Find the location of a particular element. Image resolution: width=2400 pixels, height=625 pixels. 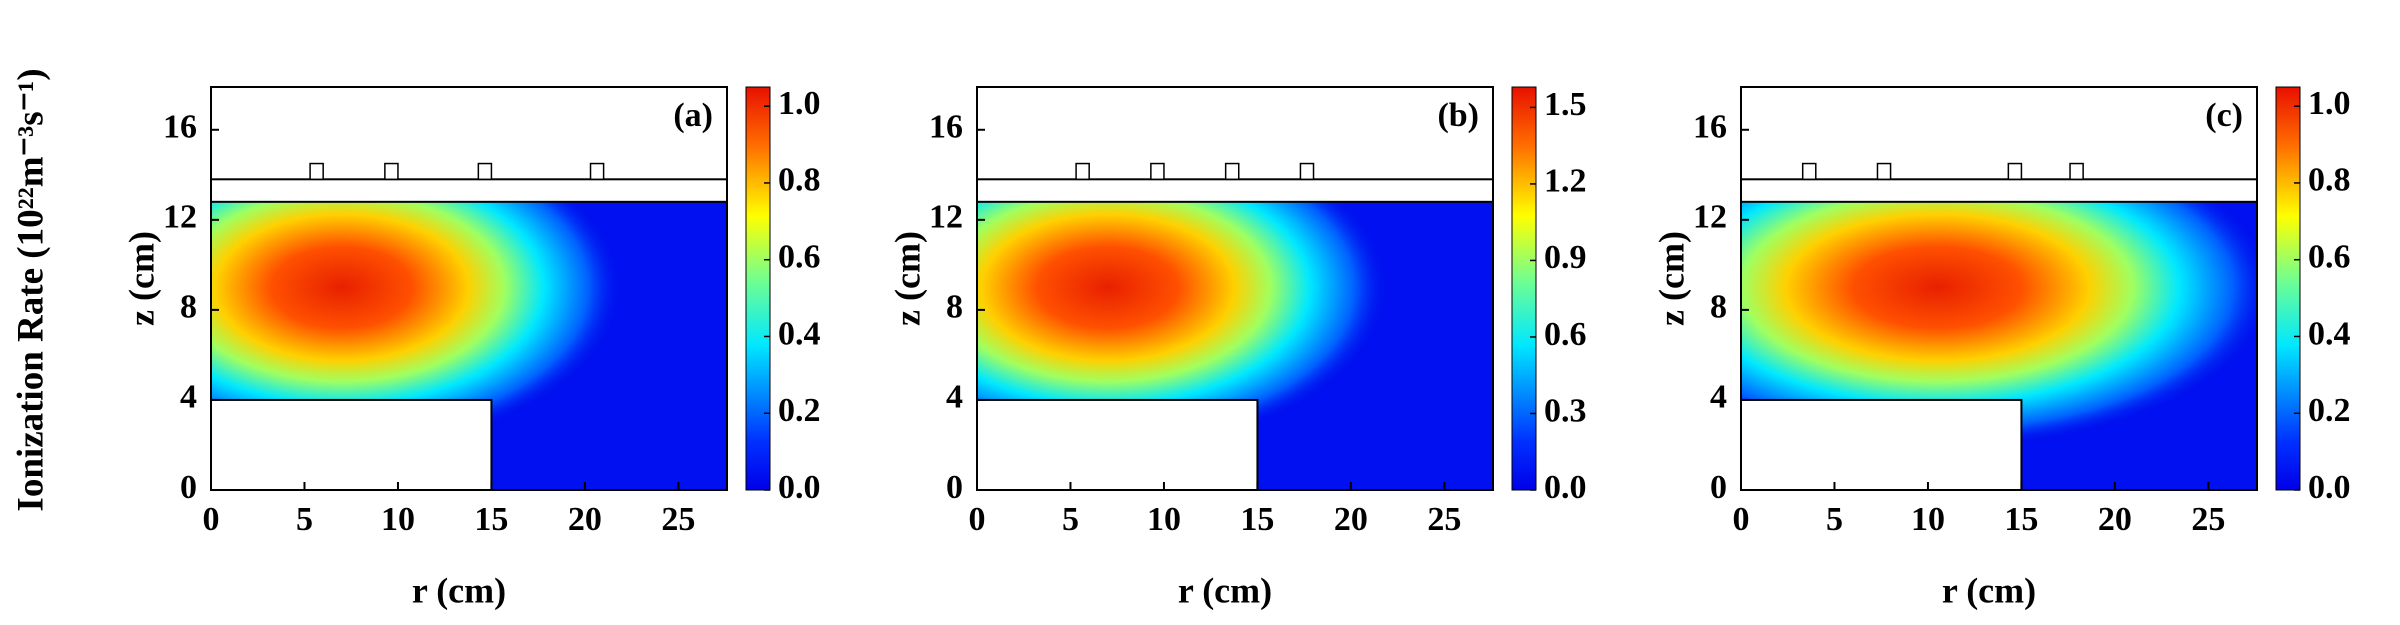

panel-label: (b) is located at coordinates (1458, 115).